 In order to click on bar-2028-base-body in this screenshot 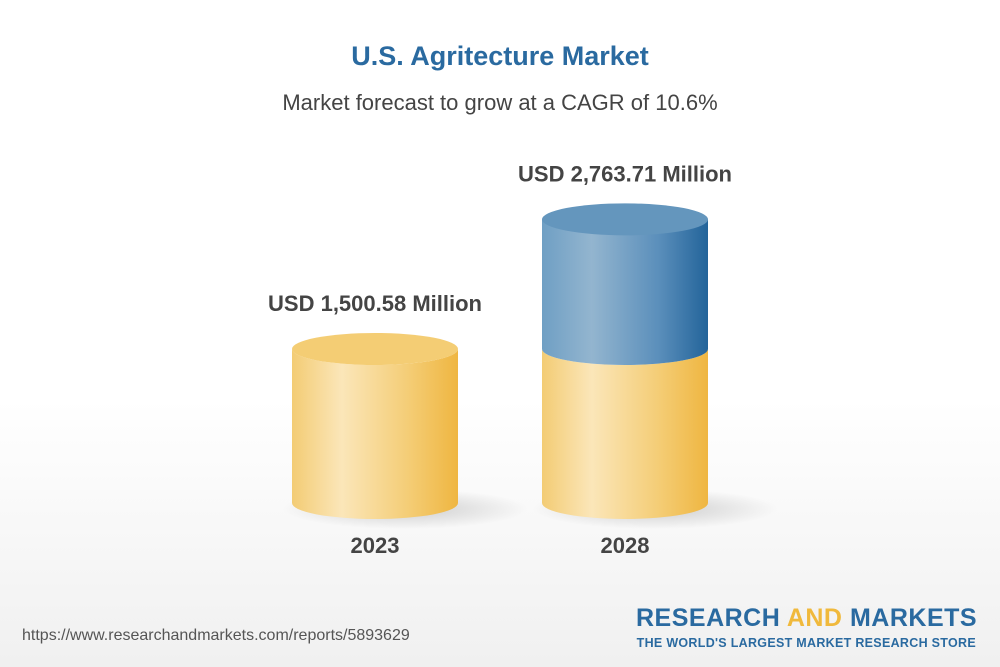, I will do `click(625, 434)`.